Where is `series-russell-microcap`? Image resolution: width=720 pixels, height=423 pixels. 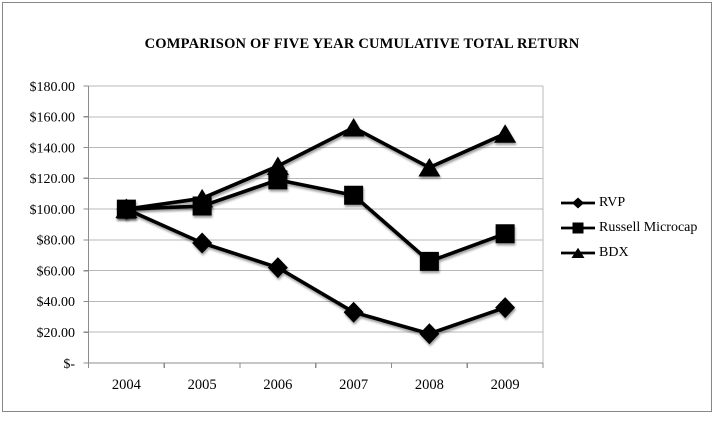 series-russell-microcap is located at coordinates (315, 220).